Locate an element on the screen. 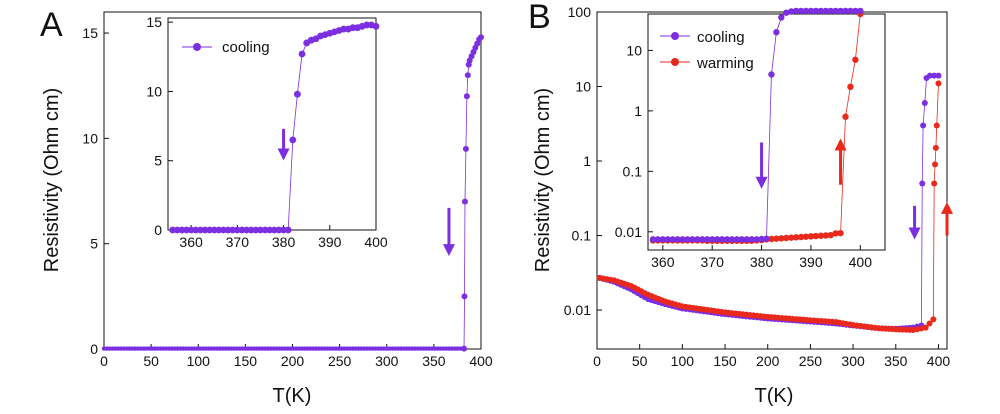 The image size is (1000, 414). x-tick-label: 50 is located at coordinates (151, 361).